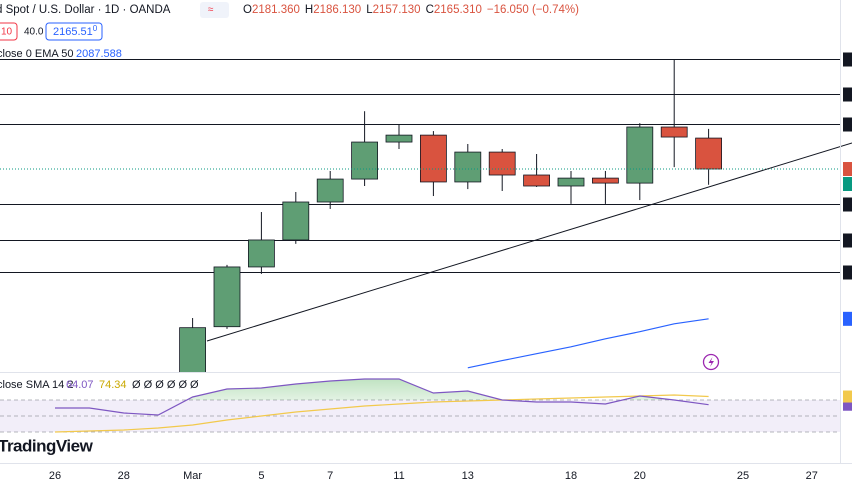  Describe the element at coordinates (309, 10) in the screenshot. I see `ohlc-key: H` at that location.